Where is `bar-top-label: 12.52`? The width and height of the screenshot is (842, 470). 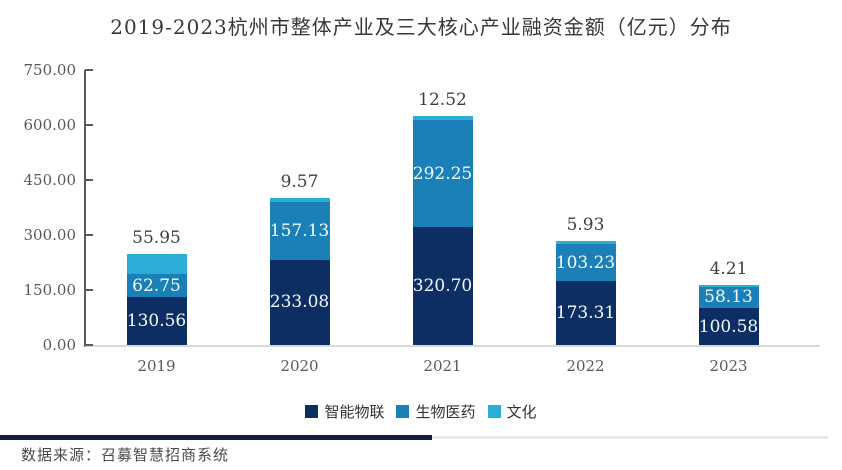 bar-top-label: 12.52 is located at coordinates (442, 99).